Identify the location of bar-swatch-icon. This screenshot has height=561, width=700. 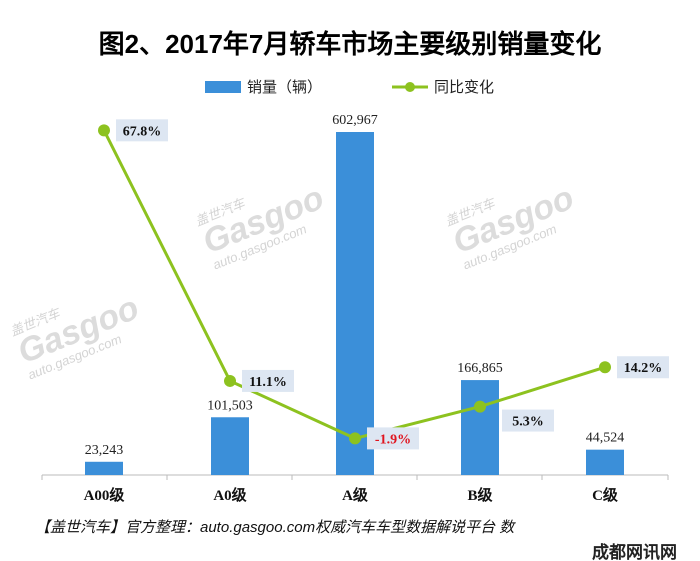
(223, 86).